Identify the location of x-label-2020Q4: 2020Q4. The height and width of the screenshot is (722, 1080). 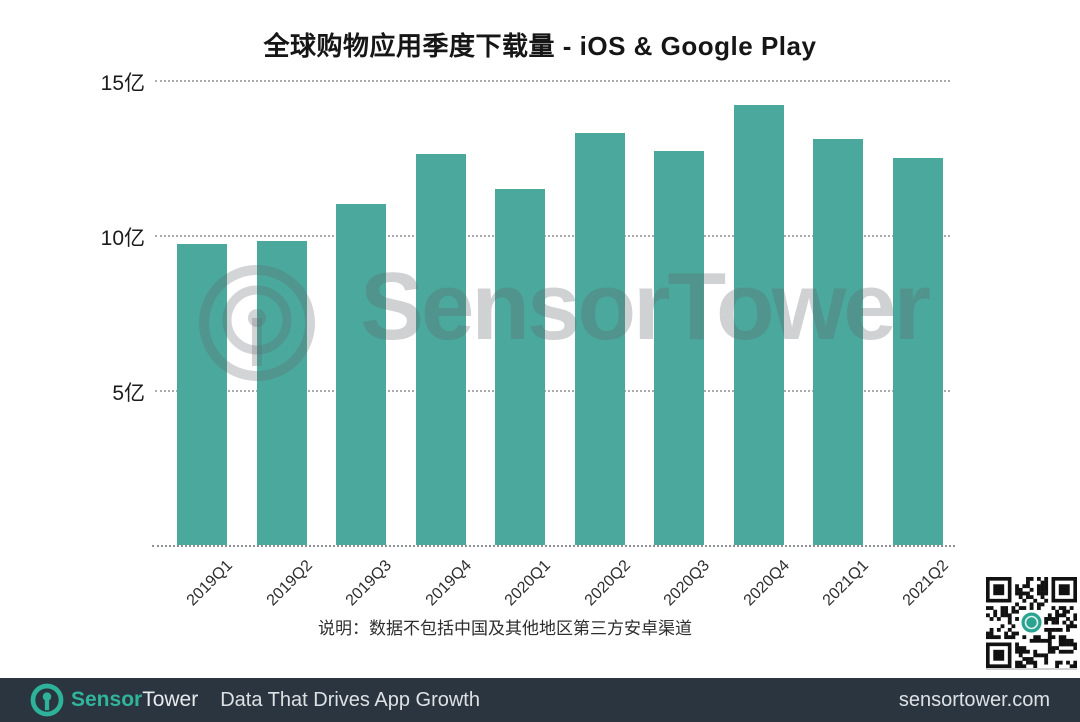
(766, 583).